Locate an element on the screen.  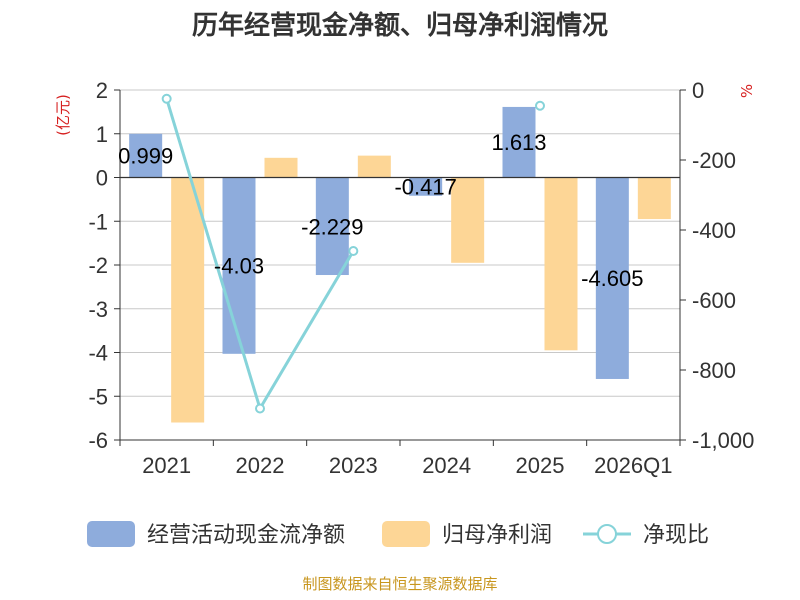
left-tick-label: 2 is located at coordinates (102, 90).